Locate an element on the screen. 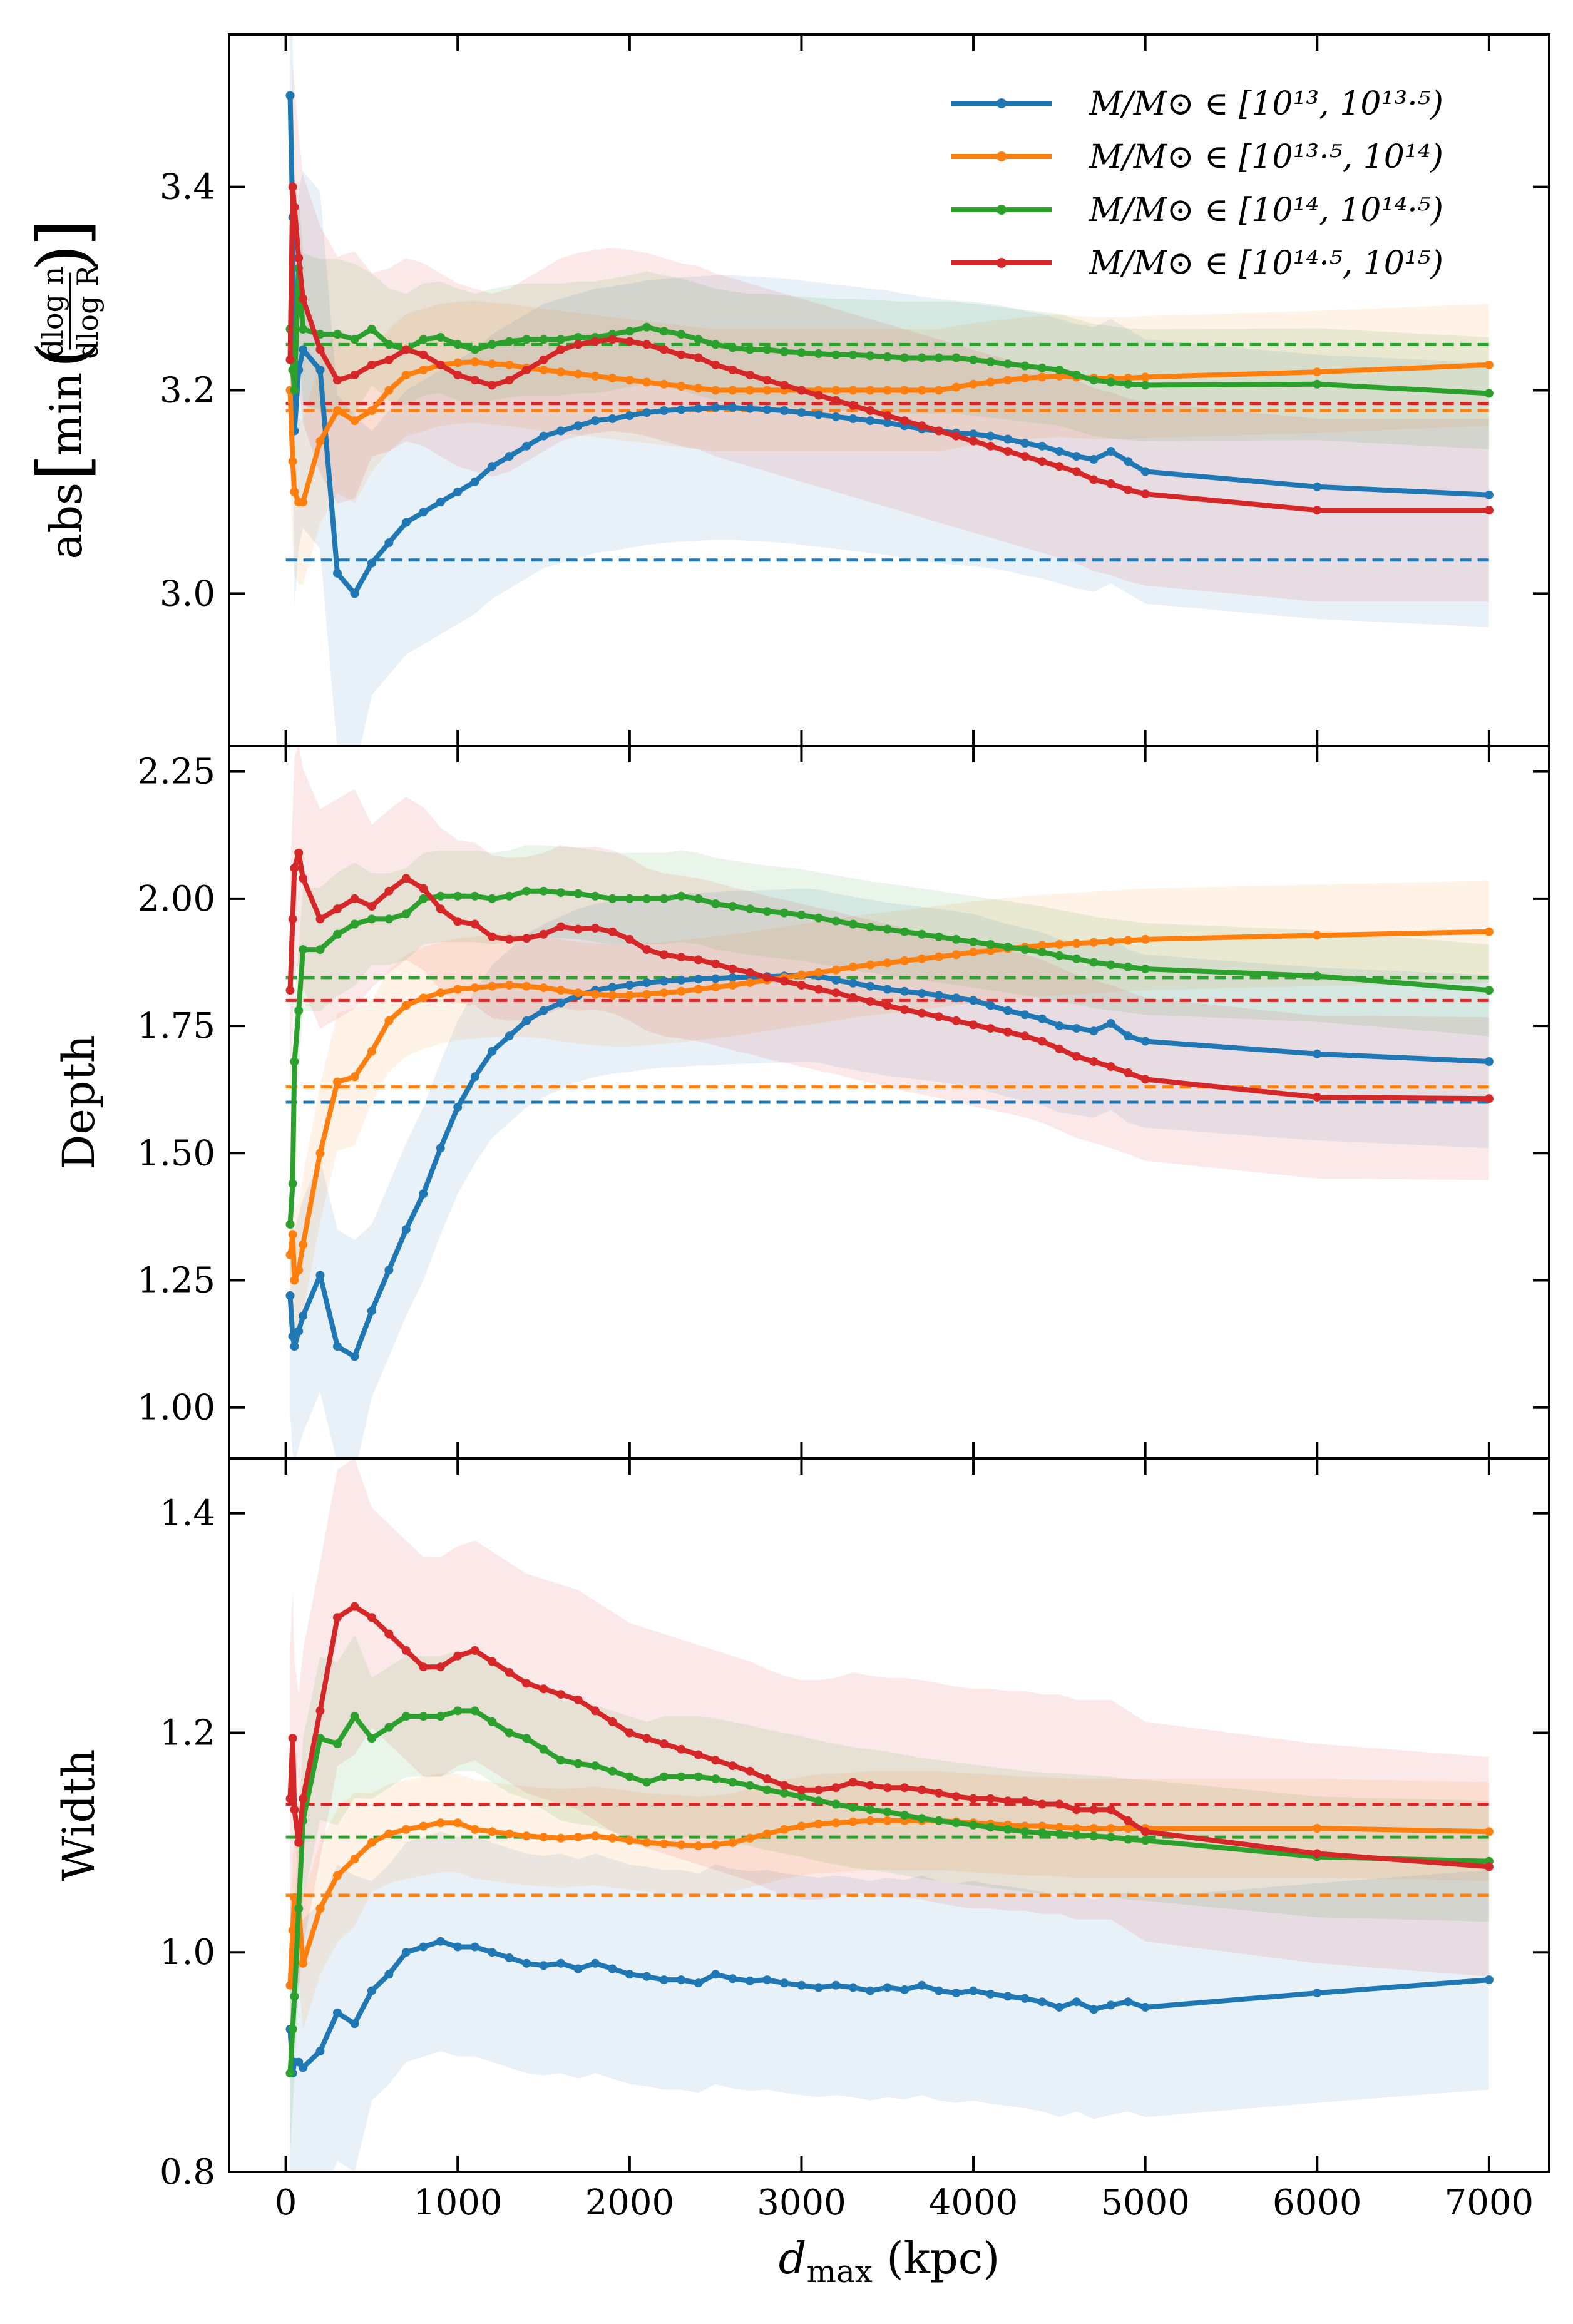  xtick-label-5: 5000 is located at coordinates (1145, 2203).